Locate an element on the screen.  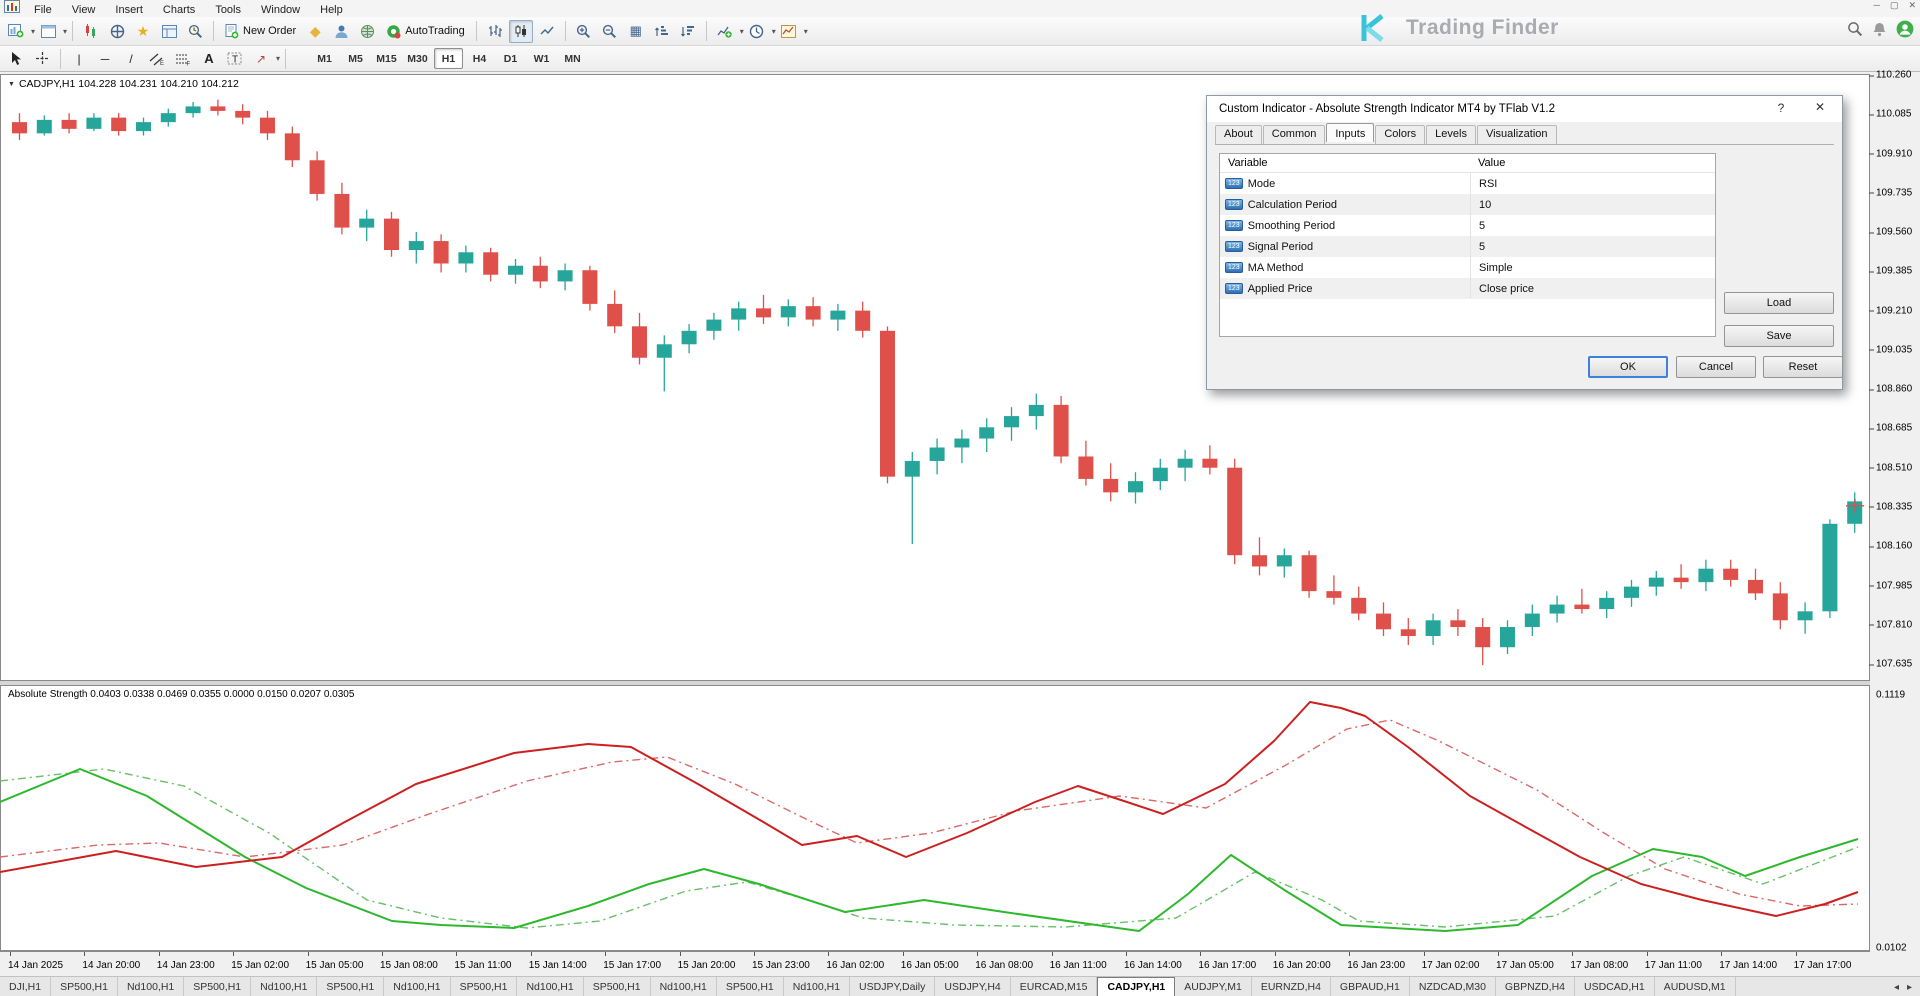
templates-button is located at coordinates (789, 31).